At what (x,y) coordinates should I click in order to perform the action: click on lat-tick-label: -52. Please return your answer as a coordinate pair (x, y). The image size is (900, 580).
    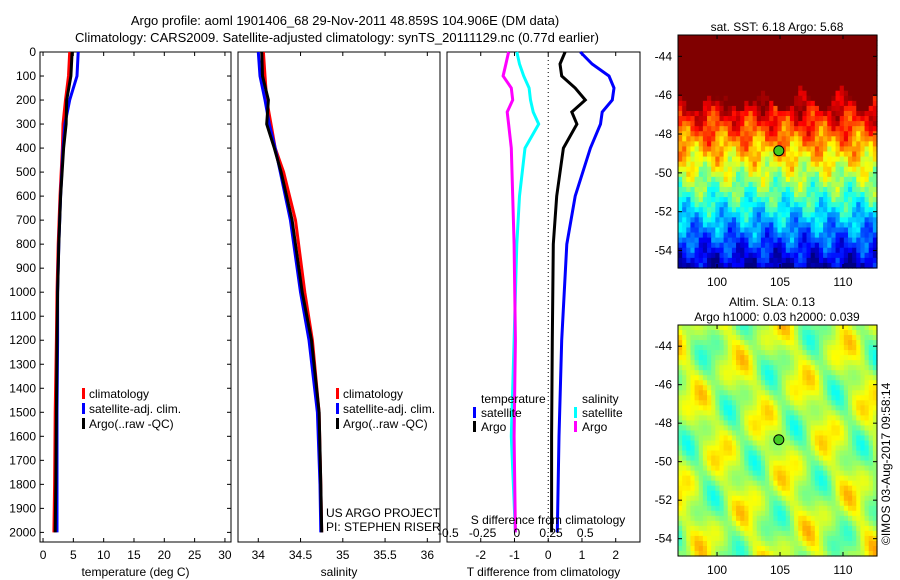
    Looking at the image, I should click on (664, 212).